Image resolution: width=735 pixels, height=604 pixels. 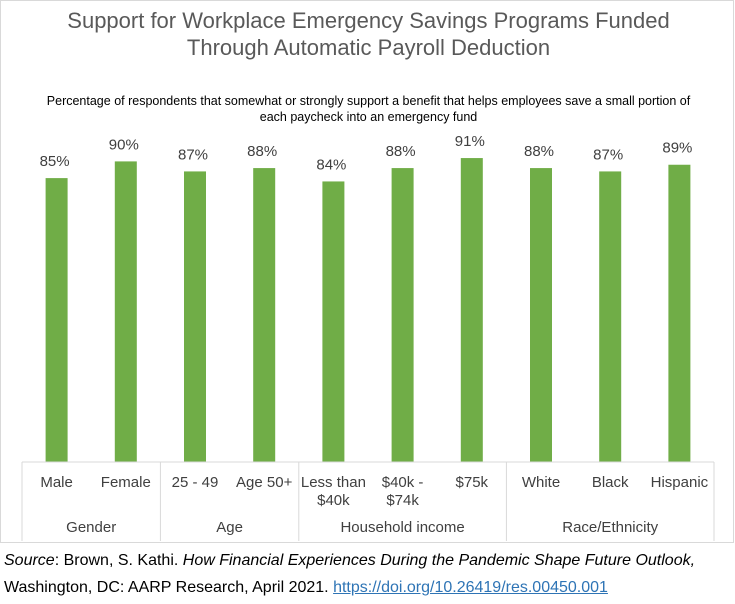 I want to click on data-label-9: 89%, so click(x=677, y=148).